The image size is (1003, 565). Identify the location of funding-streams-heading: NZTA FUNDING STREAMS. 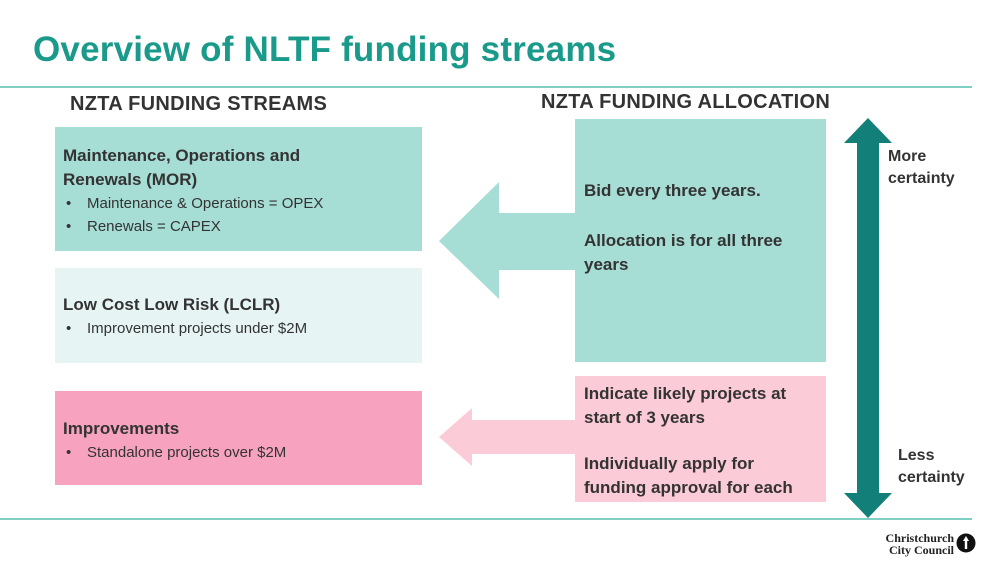
(199, 104).